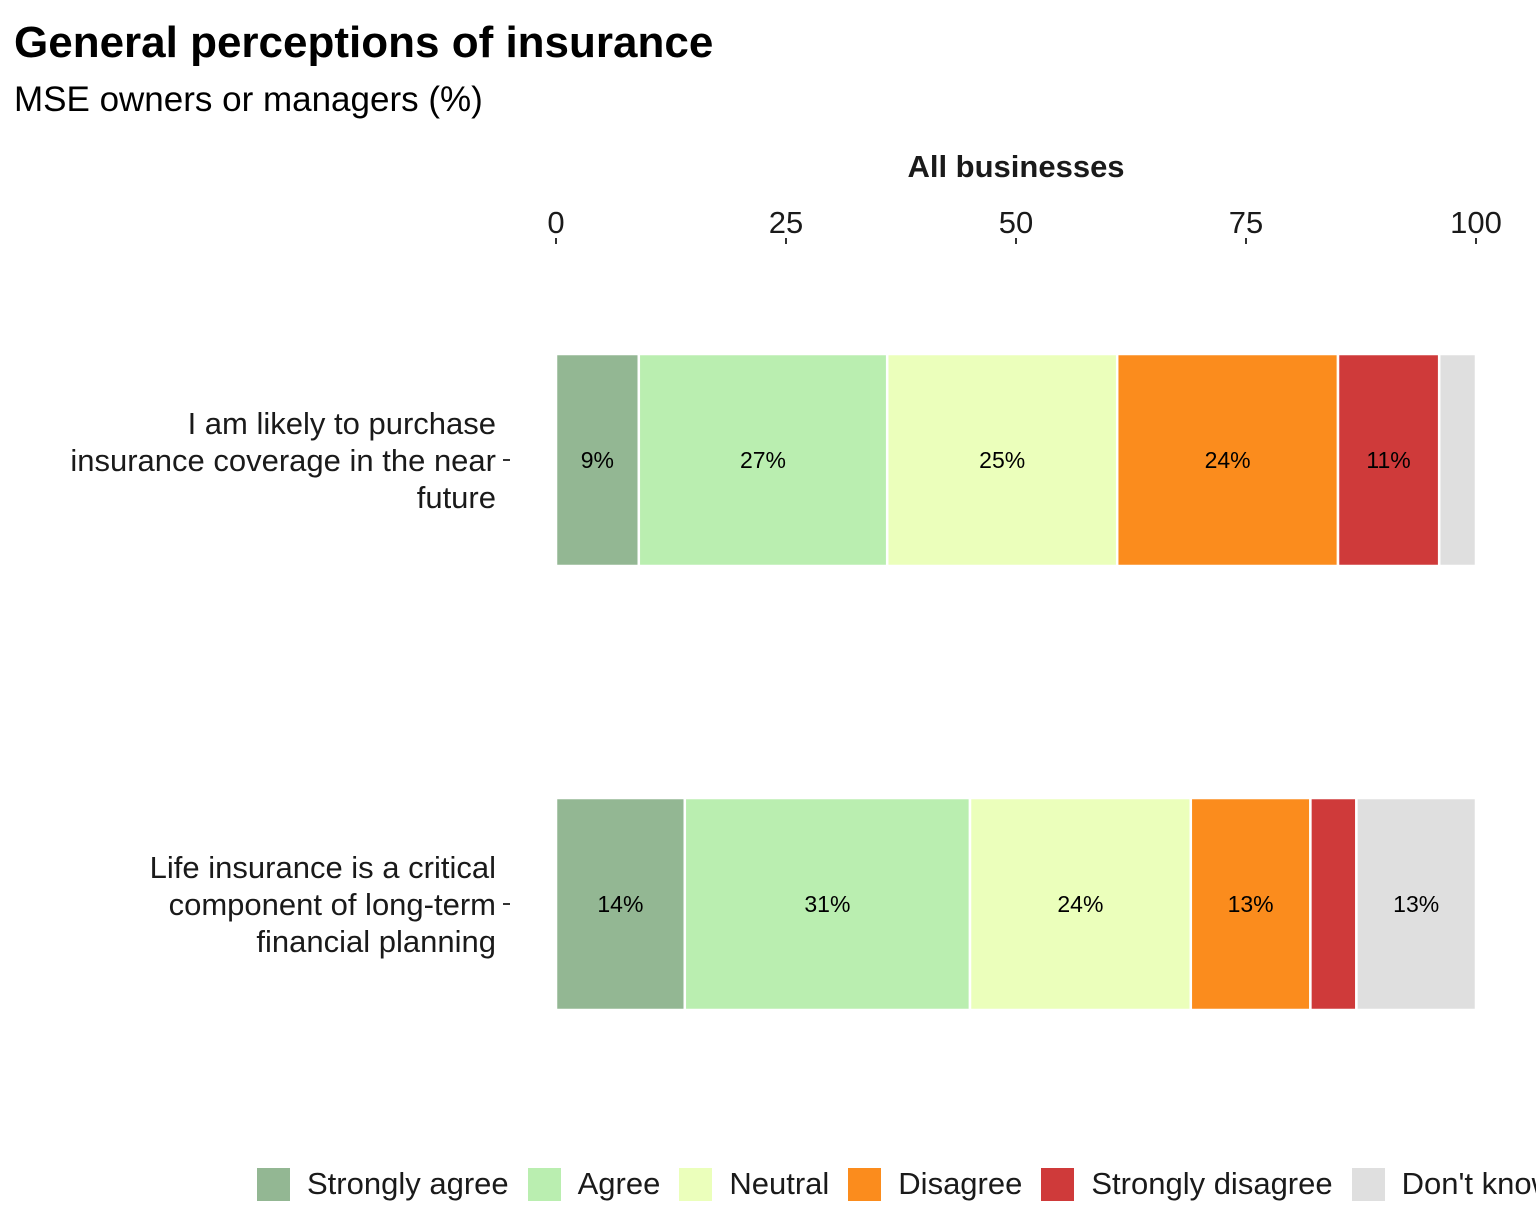  What do you see at coordinates (248, 99) in the screenshot?
I see `chart-subtitle: MSE owners or managers (%)` at bounding box center [248, 99].